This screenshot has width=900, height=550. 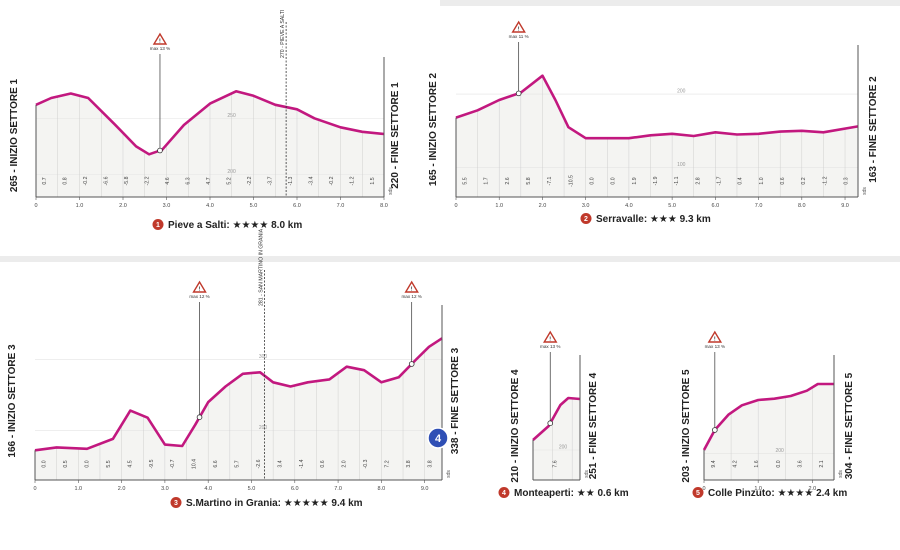 I want to click on reference-label: 100, so click(x=681, y=165).